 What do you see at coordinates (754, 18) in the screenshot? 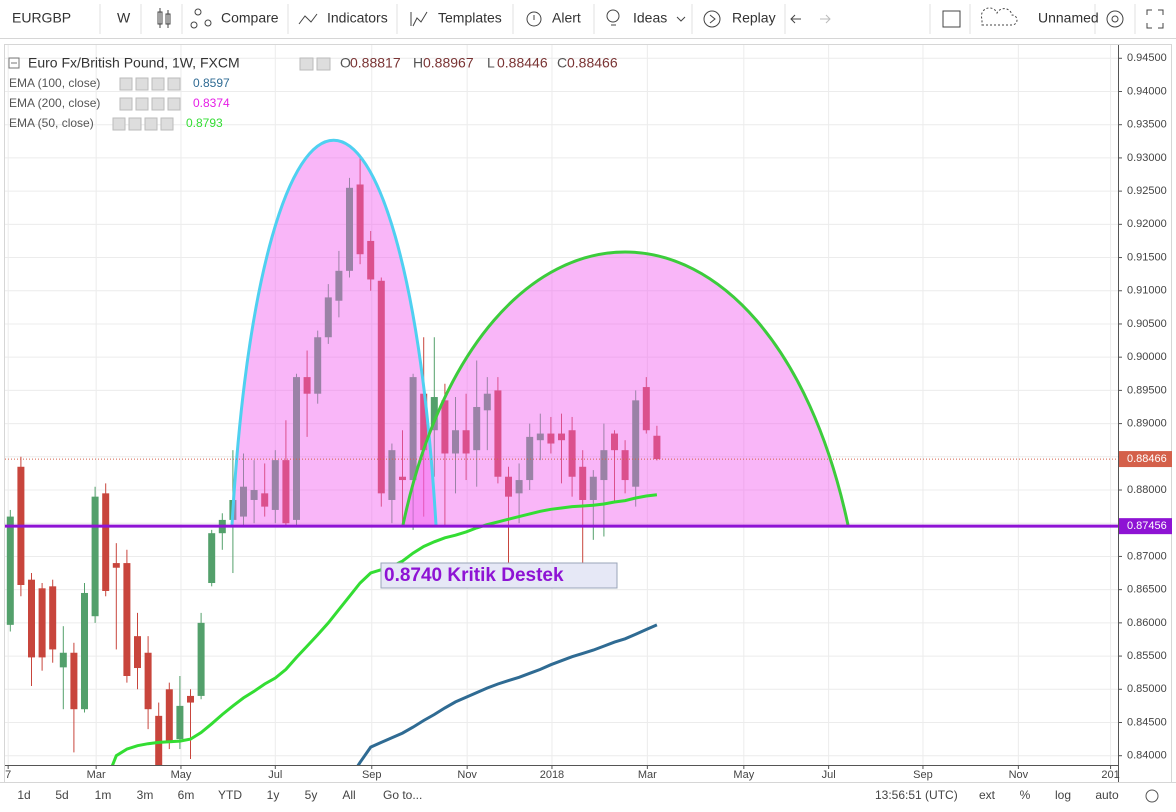
I see `toolbar-button: Replay` at bounding box center [754, 18].